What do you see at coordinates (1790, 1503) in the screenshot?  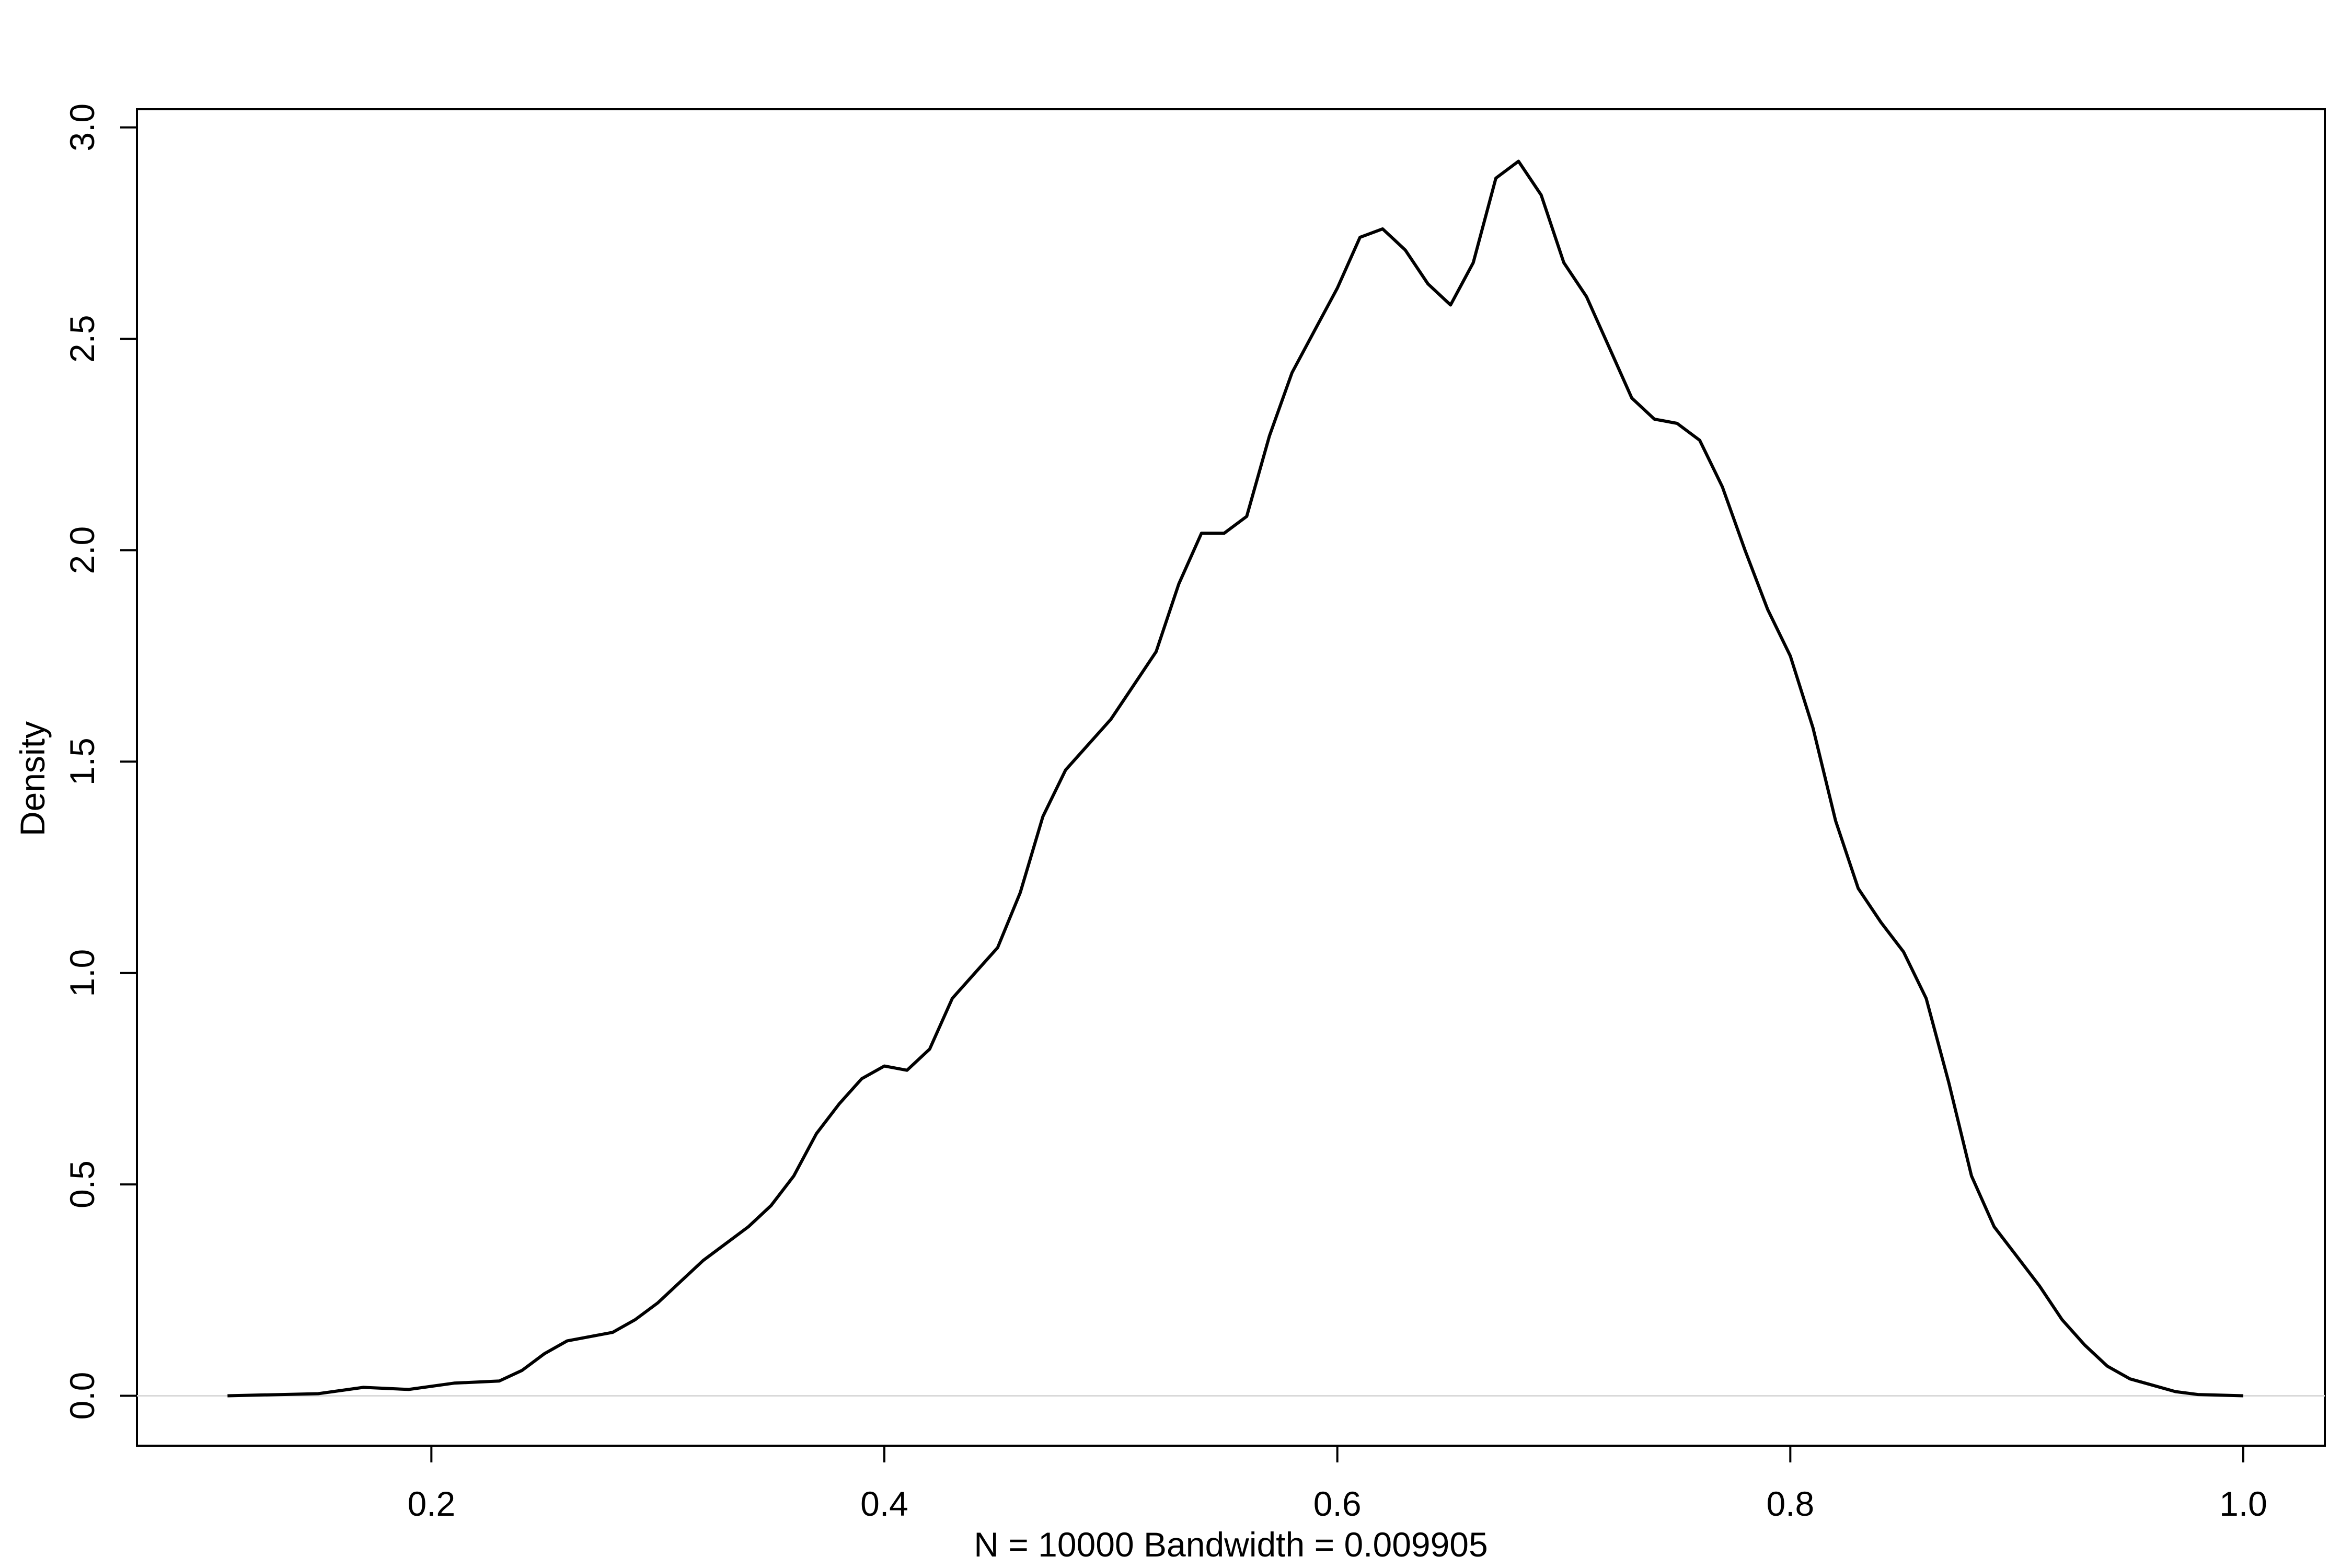 I see `x-tick-label: 0.8` at bounding box center [1790, 1503].